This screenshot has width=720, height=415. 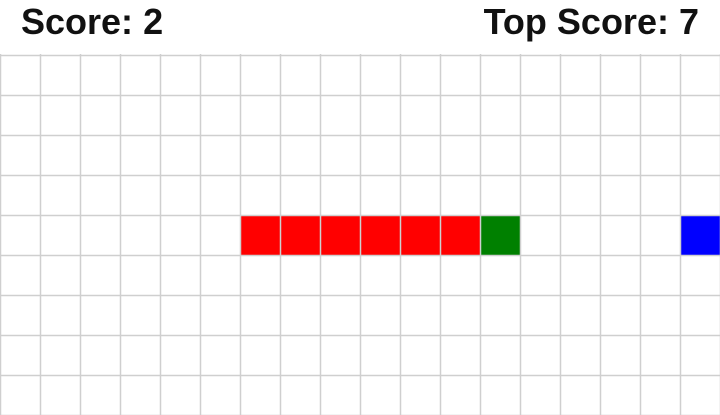 I want to click on top-score-label: Top Score:, so click(x=576, y=21).